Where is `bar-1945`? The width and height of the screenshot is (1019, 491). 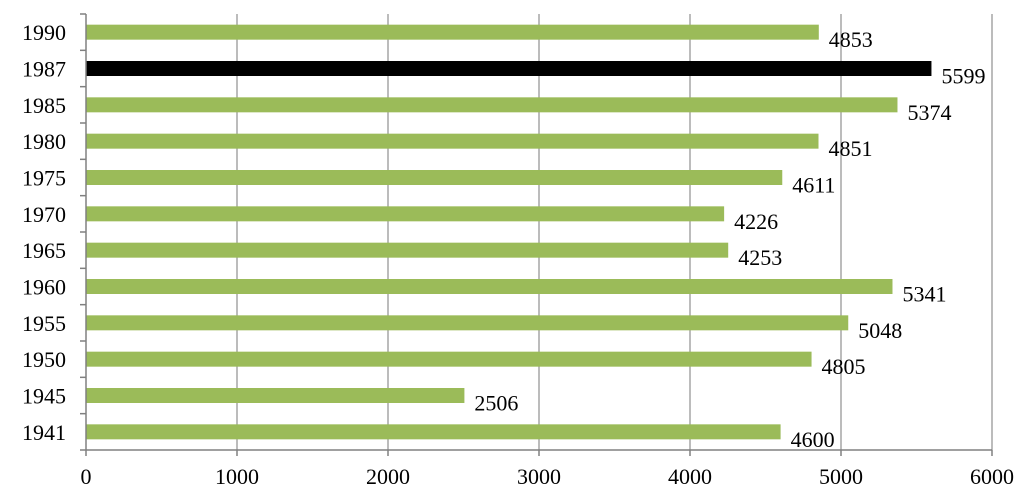
bar-1945 is located at coordinates (275, 395).